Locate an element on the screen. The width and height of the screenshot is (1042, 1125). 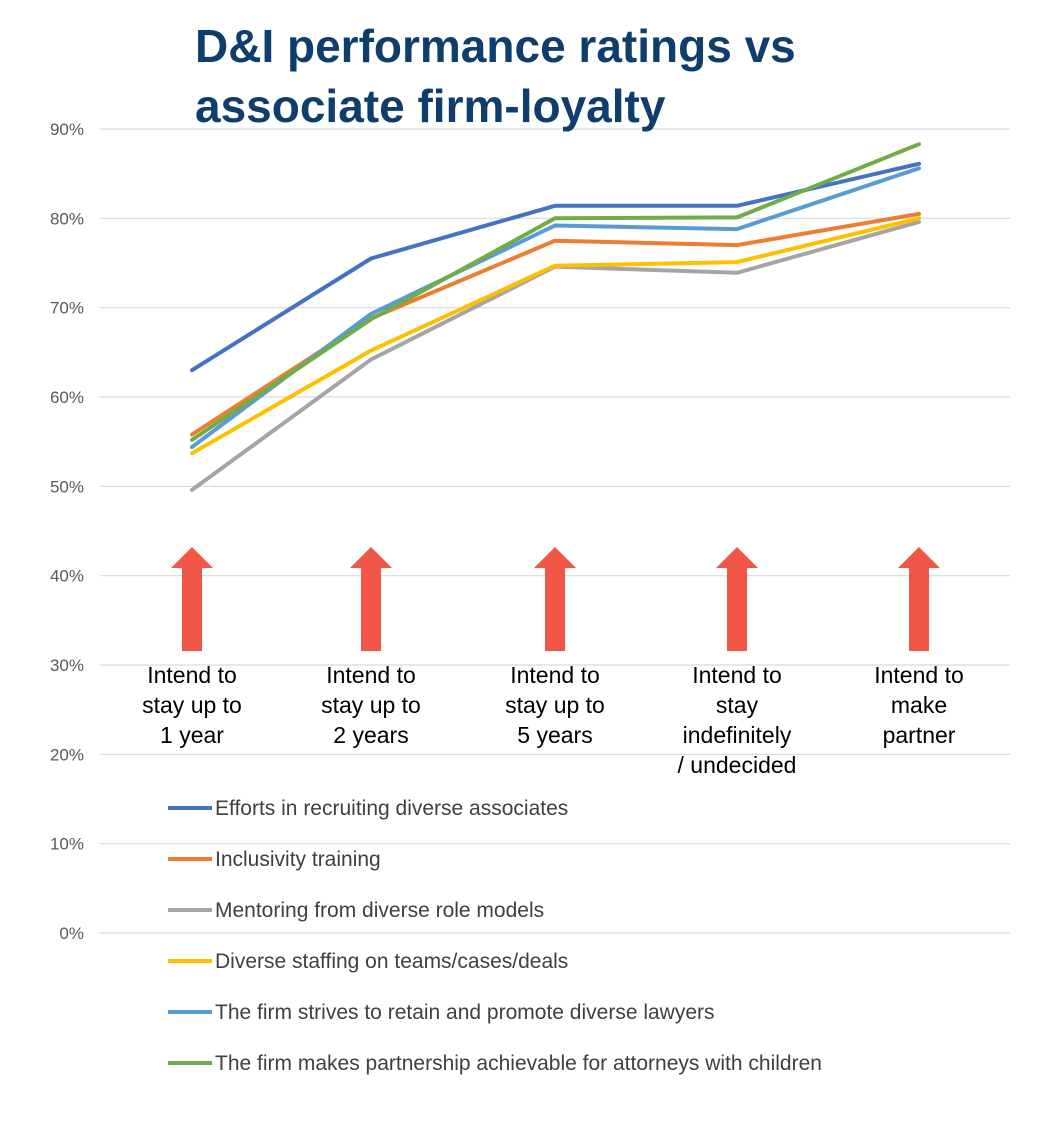
y-tick-label: 50% is located at coordinates (67, 486).